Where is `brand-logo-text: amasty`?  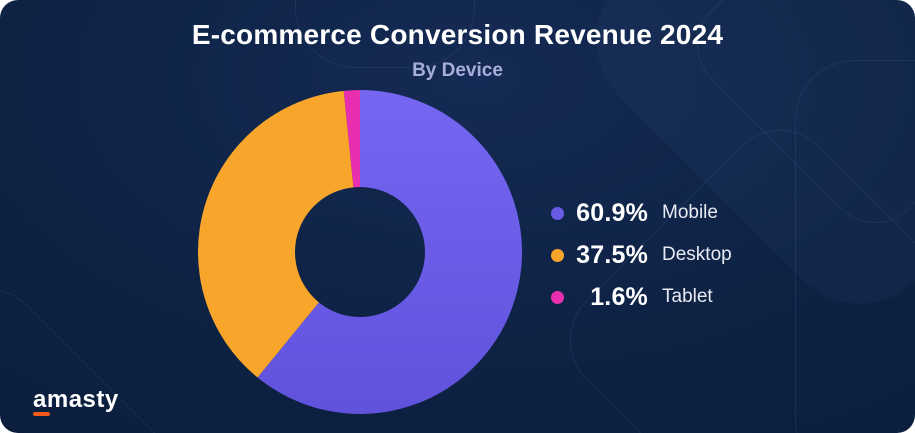
brand-logo-text: amasty is located at coordinates (76, 399).